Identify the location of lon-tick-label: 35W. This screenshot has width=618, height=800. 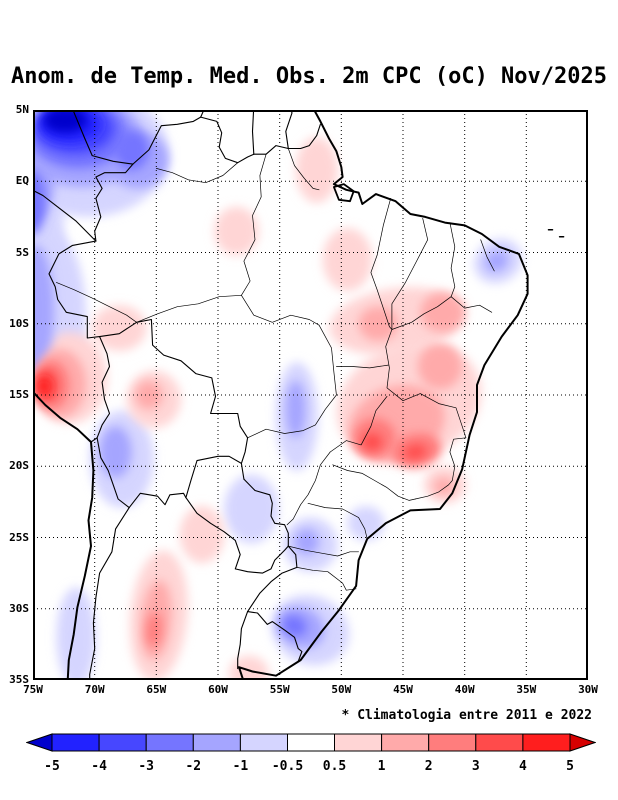
(526, 689).